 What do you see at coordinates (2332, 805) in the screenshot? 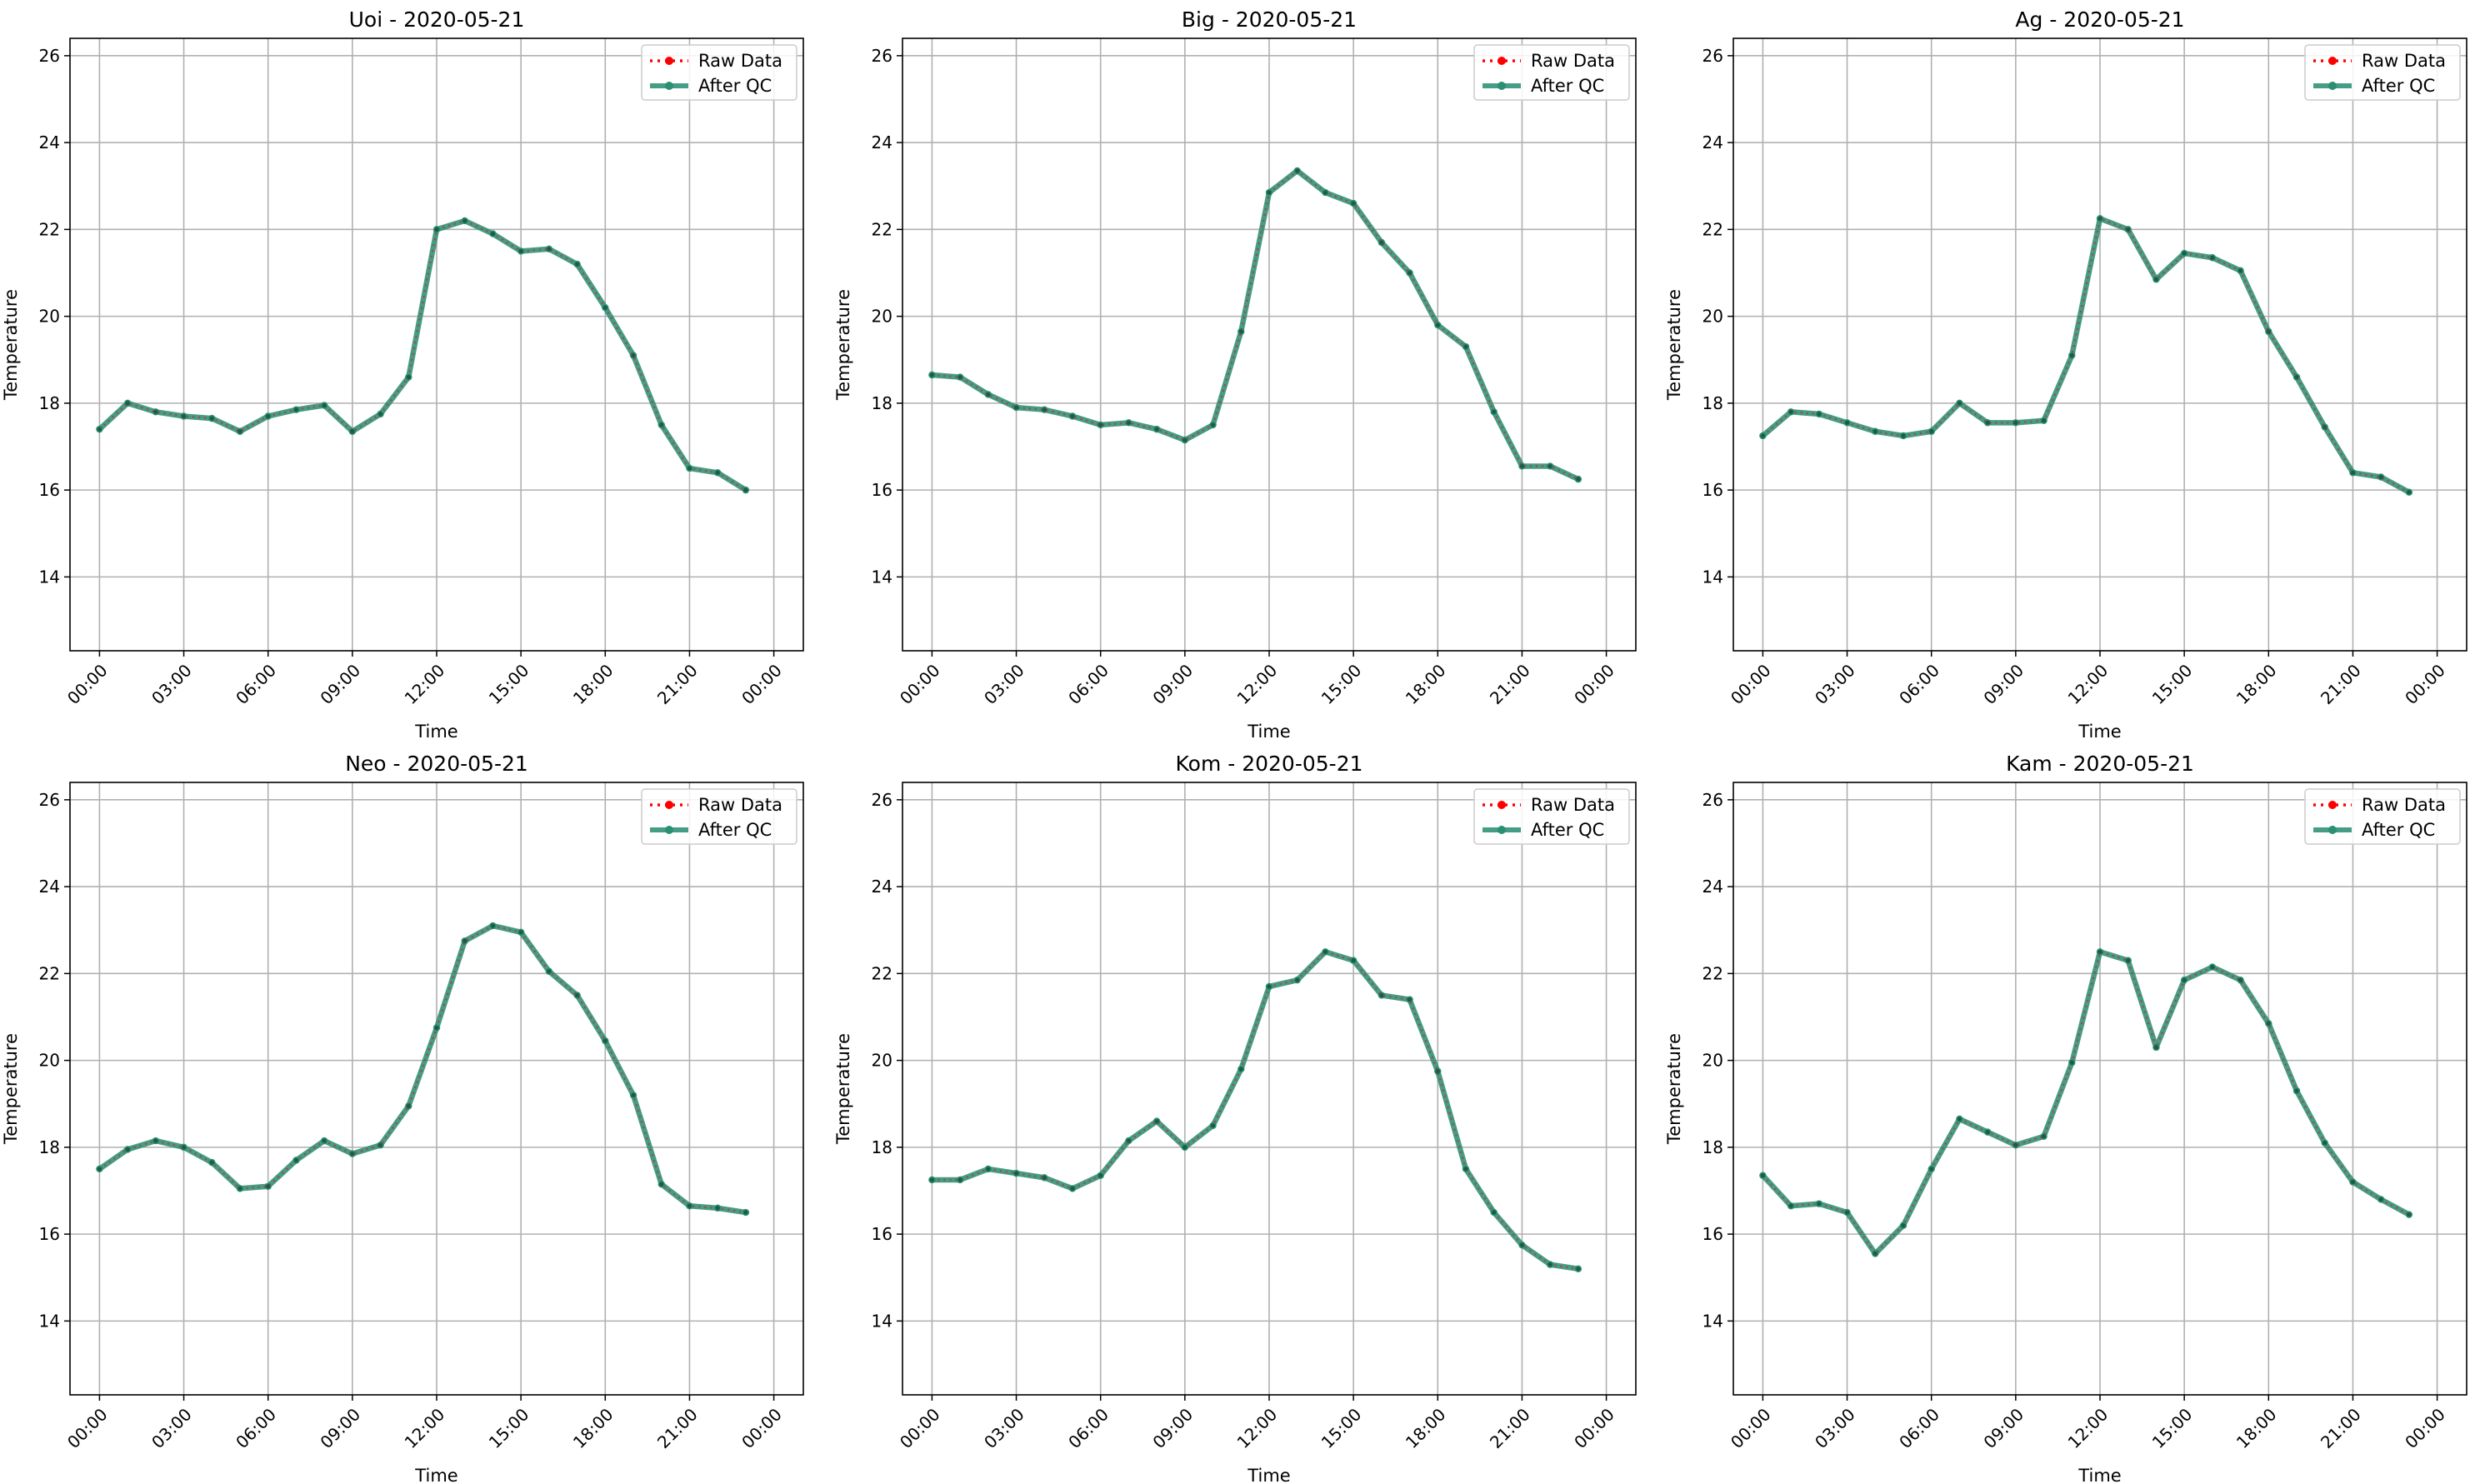
I see `legend-raw-marker` at bounding box center [2332, 805].